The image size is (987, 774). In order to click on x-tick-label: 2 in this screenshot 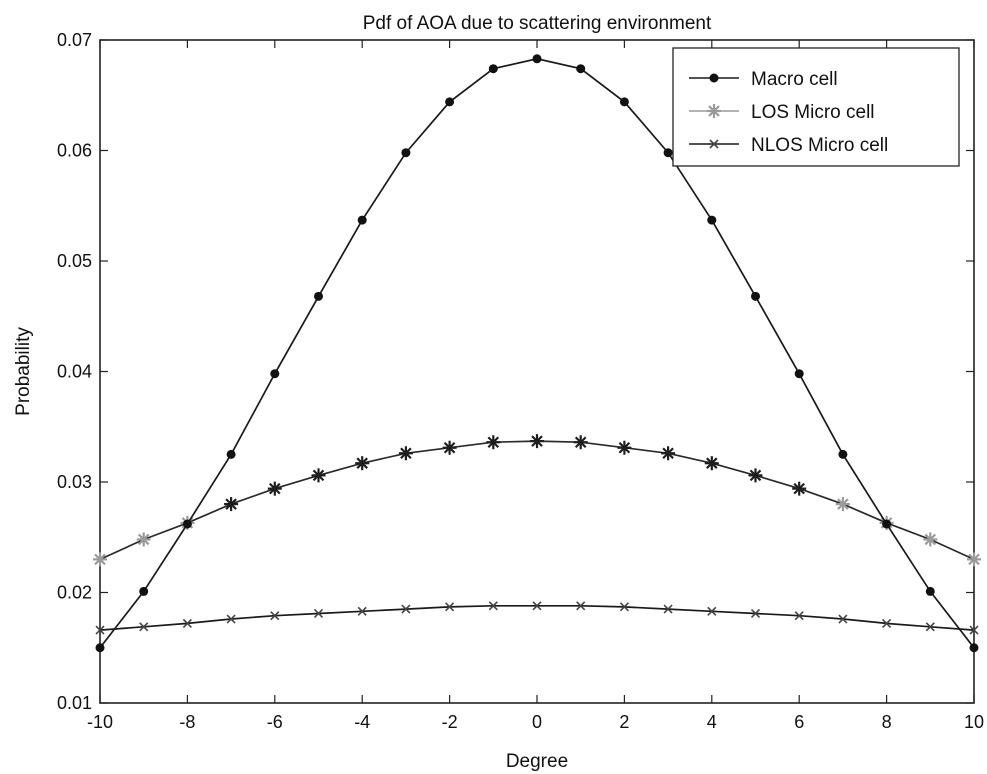, I will do `click(624, 722)`.